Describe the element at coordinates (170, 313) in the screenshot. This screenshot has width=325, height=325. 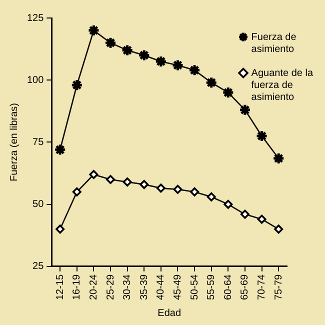
I see `x-axis-title: Edad` at that location.